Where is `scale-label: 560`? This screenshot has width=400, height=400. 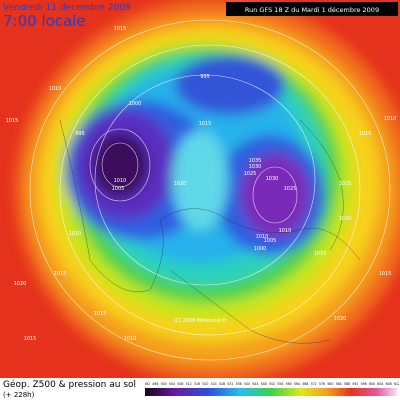 scale-label: 560 is located at coordinates (289, 384).